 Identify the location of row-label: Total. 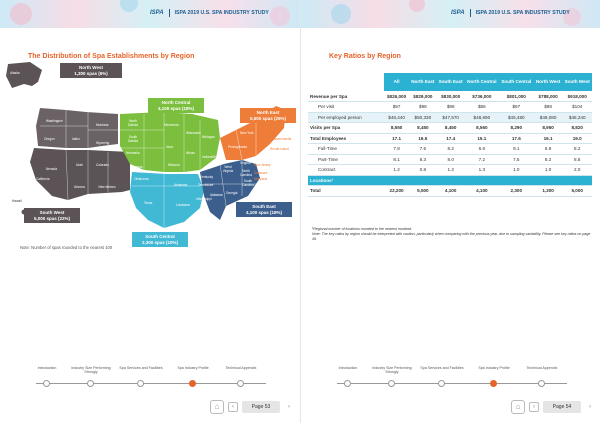
(346, 191).